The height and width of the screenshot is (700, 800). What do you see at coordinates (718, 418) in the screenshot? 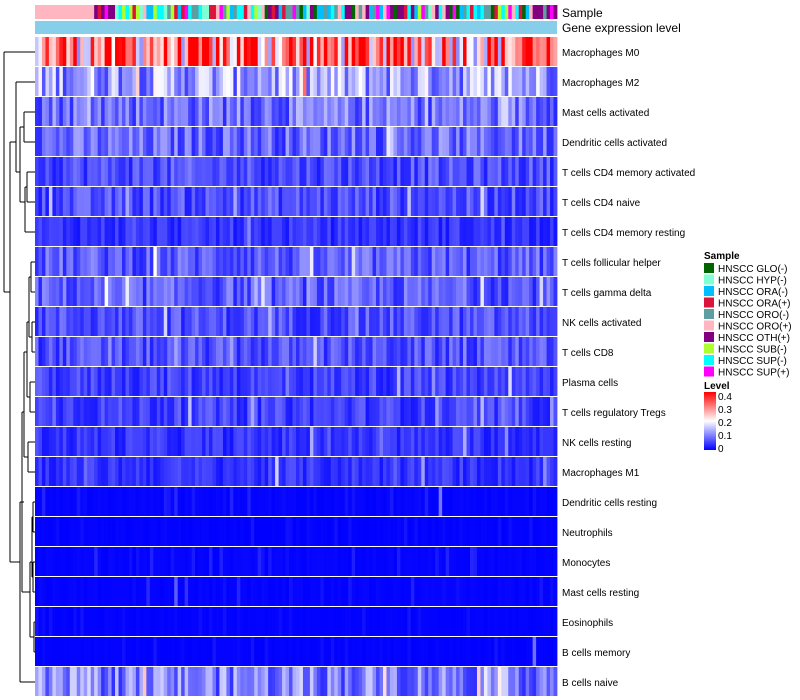
I see `level-legend: Level 0.40.30.20.10` at bounding box center [718, 418].